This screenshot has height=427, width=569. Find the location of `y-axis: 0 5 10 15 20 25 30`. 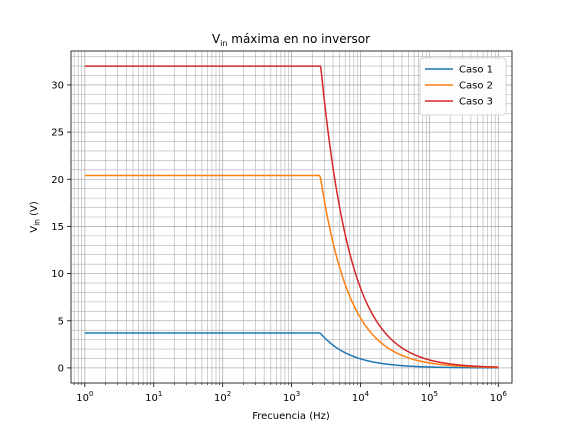

y-axis: 0 5 10 15 20 25 30 is located at coordinates (61, 227).